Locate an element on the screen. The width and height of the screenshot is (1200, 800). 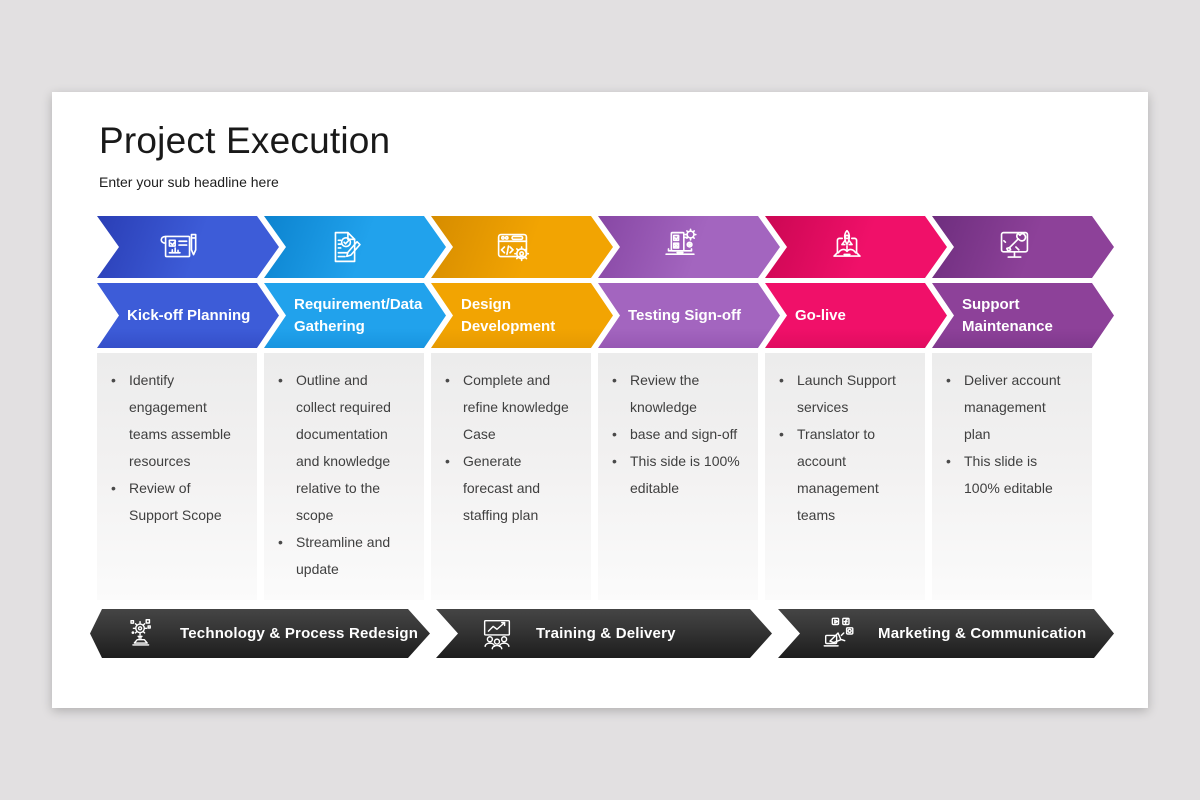
phase-title: Support Maintenance is located at coordinates (1007, 315).